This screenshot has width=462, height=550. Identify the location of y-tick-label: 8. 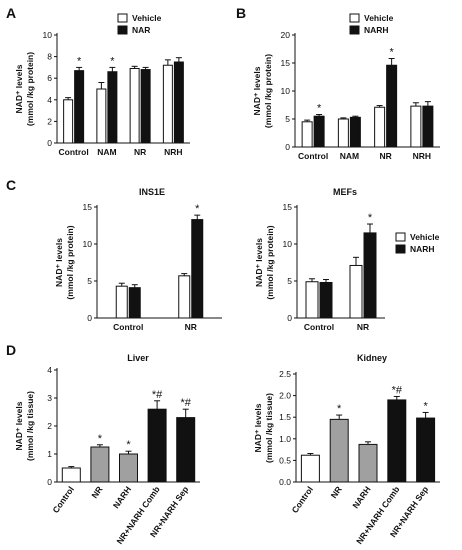
(49, 57).